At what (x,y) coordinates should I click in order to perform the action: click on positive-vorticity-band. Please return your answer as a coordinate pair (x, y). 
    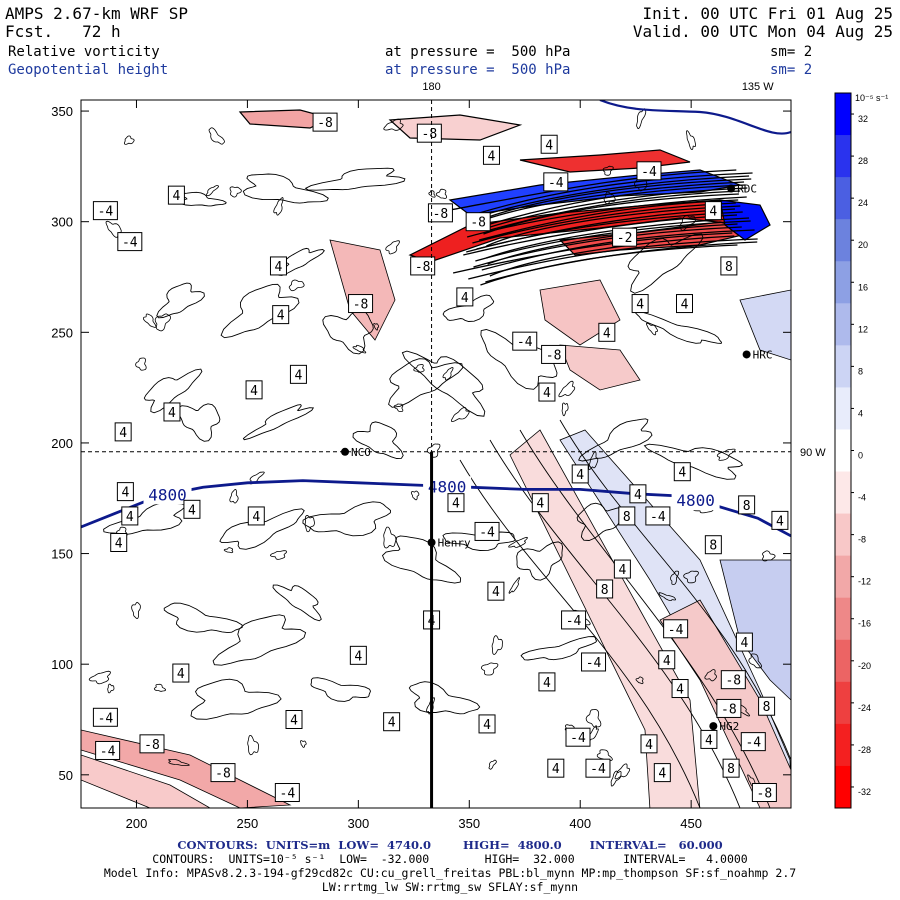
    Looking at the image, I should click on (765, 325).